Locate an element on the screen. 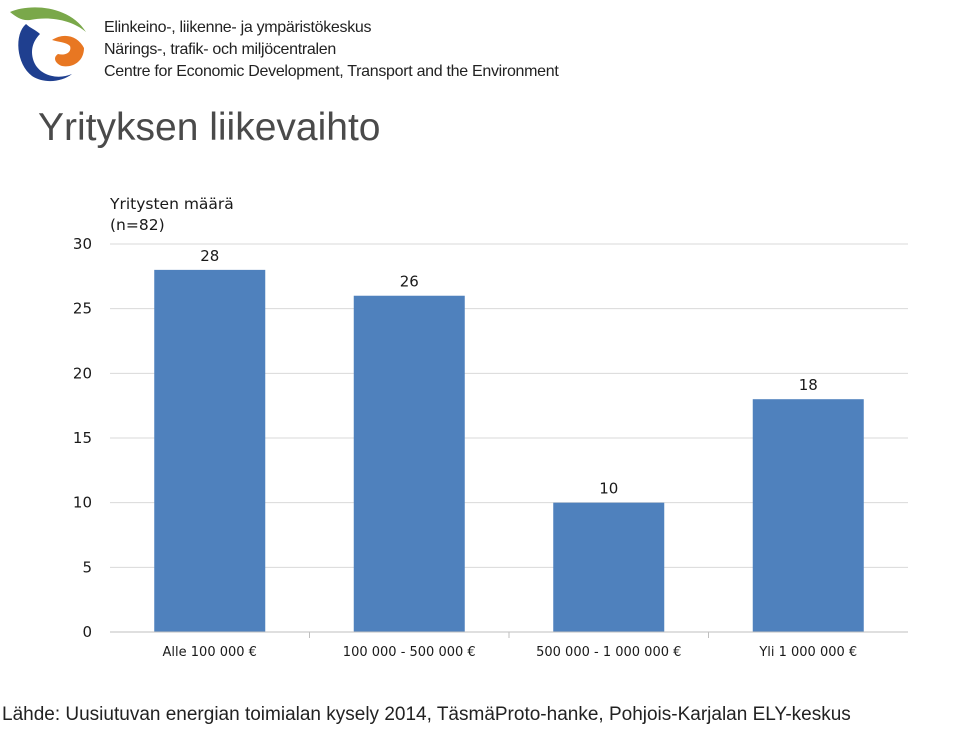 Image resolution: width=960 pixels, height=730 pixels. y-tick-label: 10 is located at coordinates (82, 503).